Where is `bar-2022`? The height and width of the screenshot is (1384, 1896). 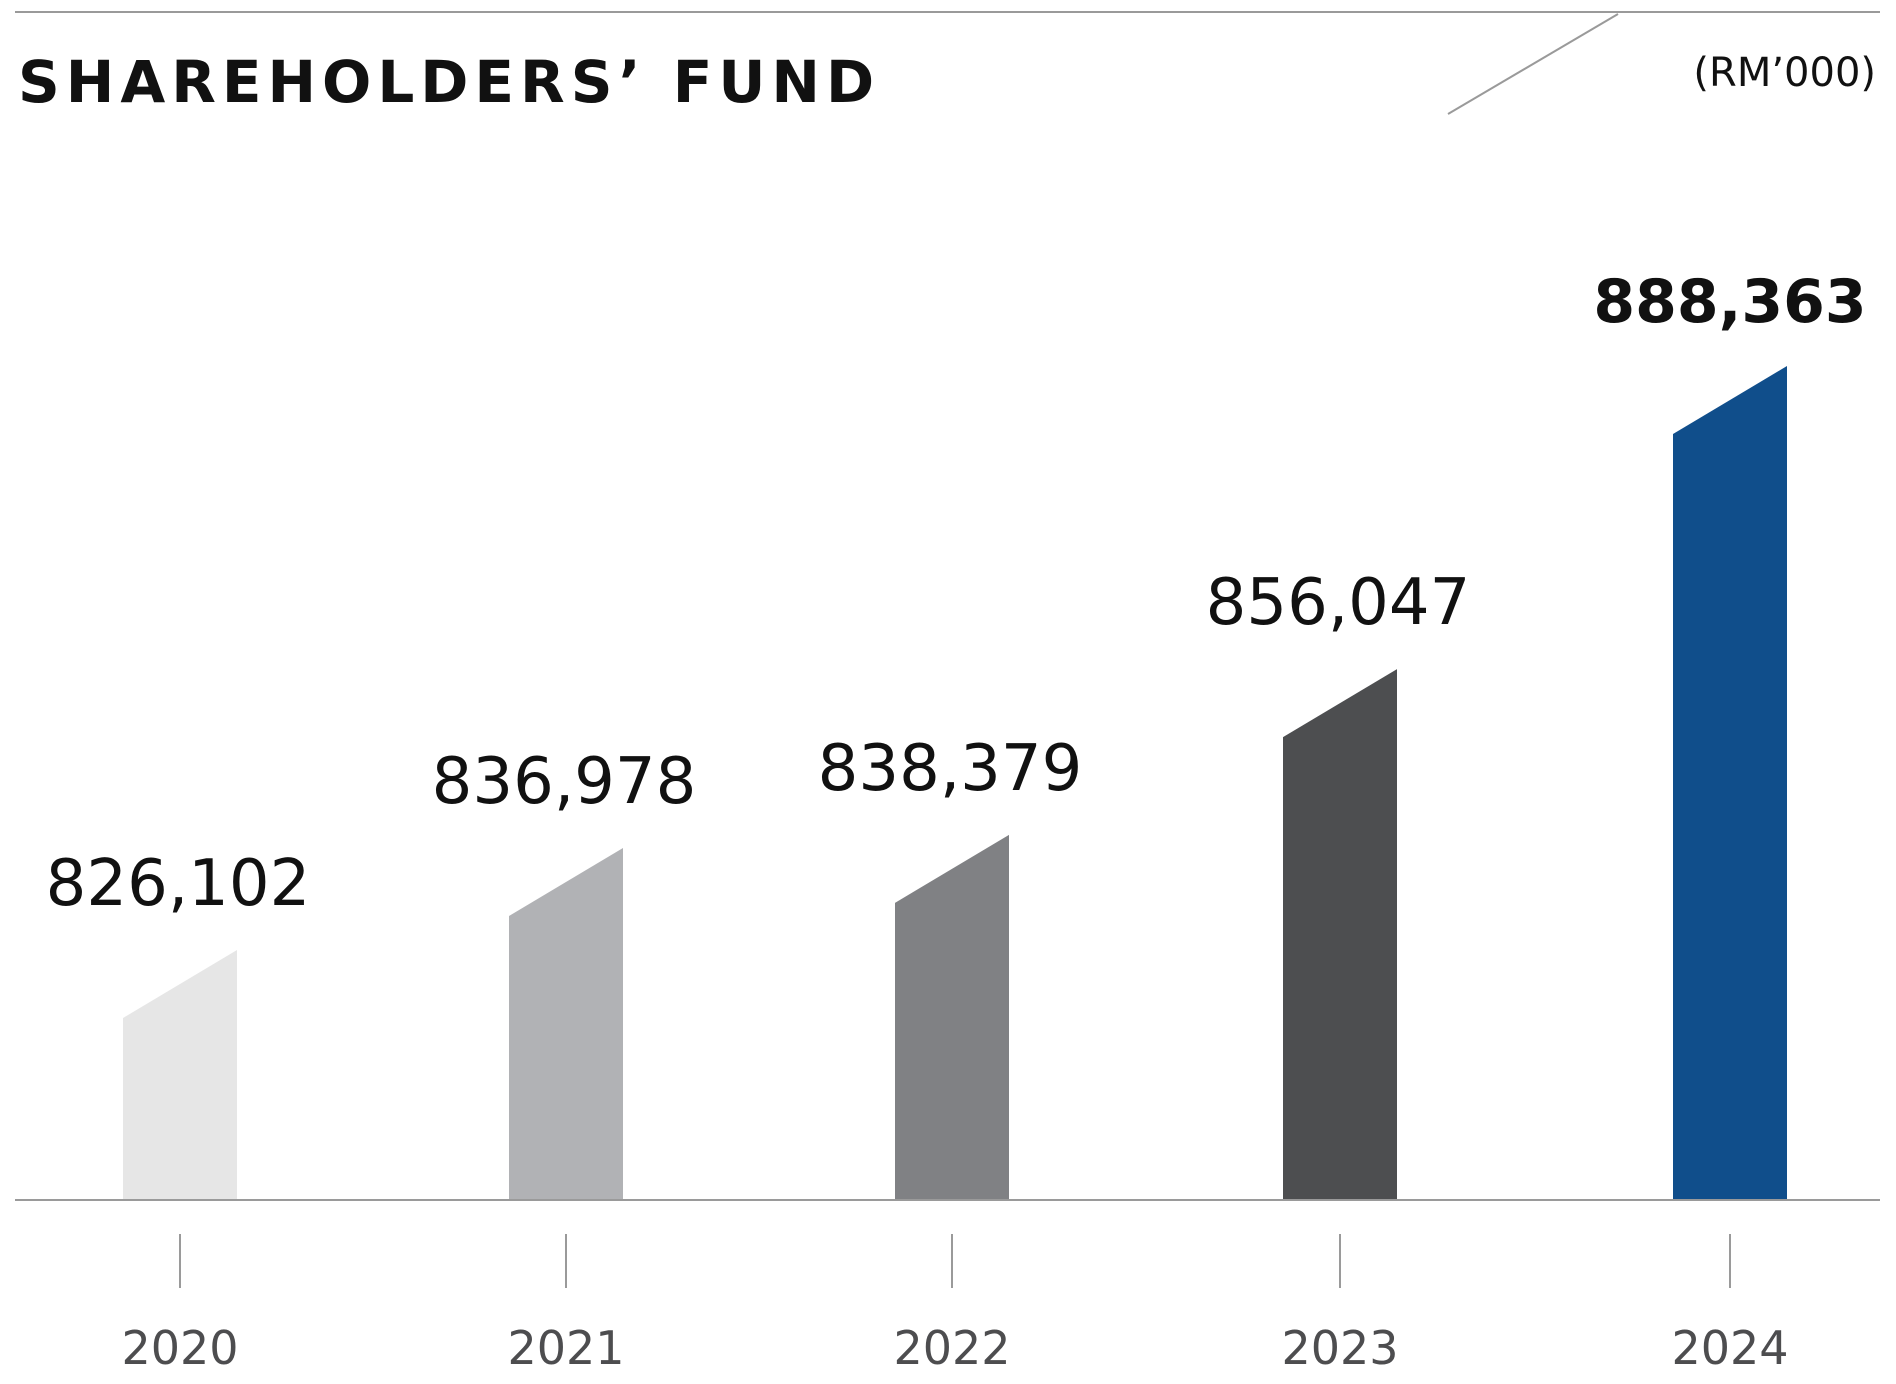 bar-2022 is located at coordinates (952, 1017).